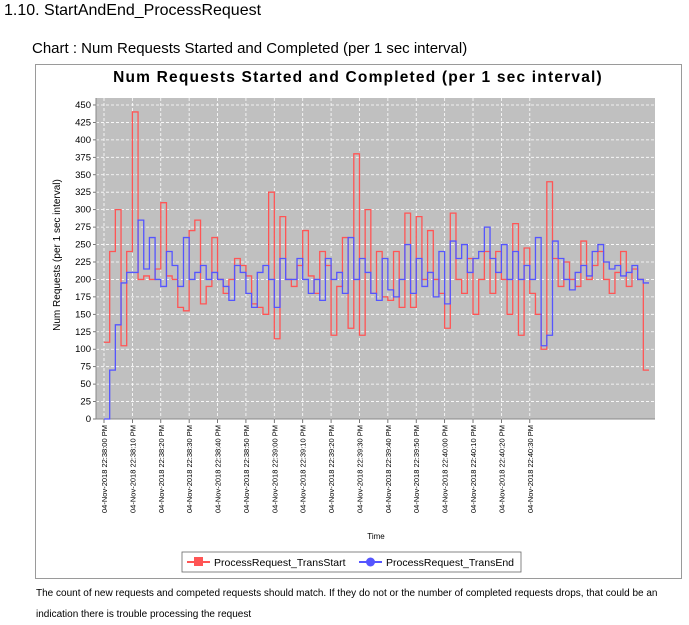 The height and width of the screenshot is (625, 689). I want to click on x-tick-label: 04-Nov-2018 22:40:20 PM, so click(501, 469).